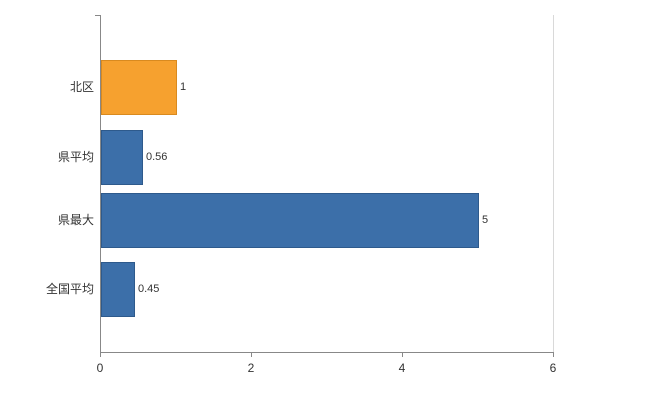 The image size is (650, 400). I want to click on bar-value-label: 0.45, so click(149, 289).